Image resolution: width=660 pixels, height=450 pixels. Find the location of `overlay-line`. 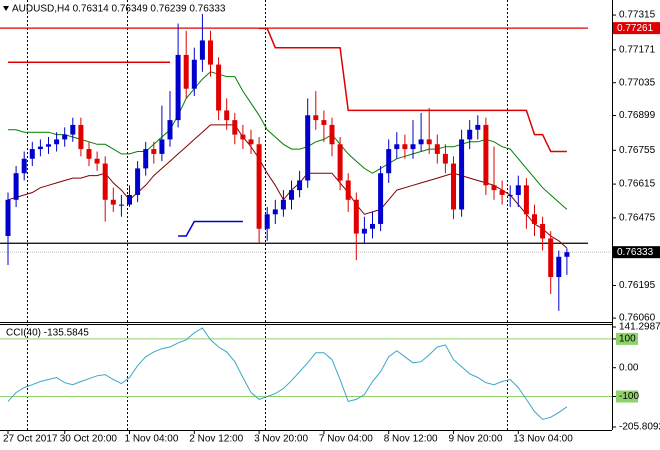

overlay-line is located at coordinates (210, 228).